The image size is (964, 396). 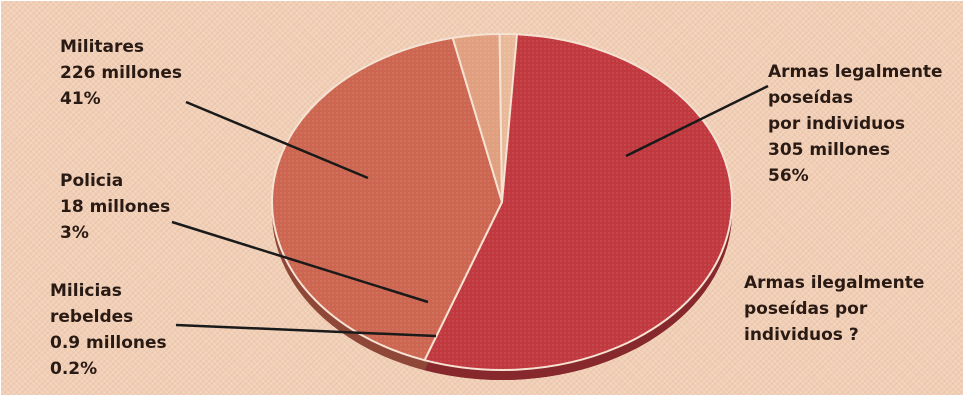 I want to click on label-militares-line: Militares, so click(x=102, y=47).